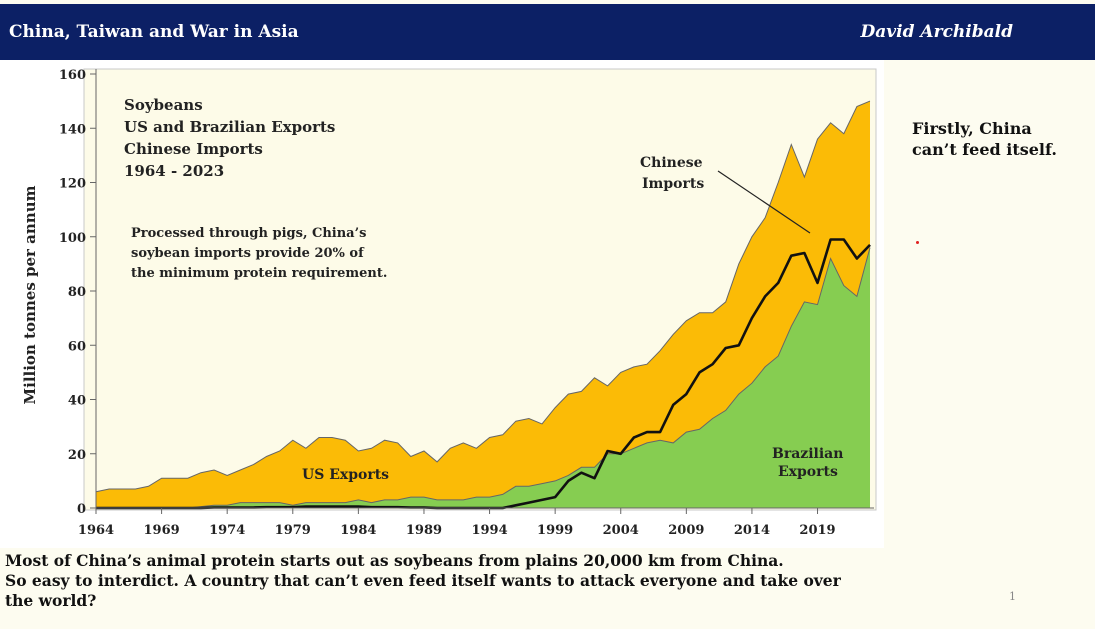  What do you see at coordinates (817, 530) in the screenshot?
I see `x-tick-label: 2019` at bounding box center [817, 530].